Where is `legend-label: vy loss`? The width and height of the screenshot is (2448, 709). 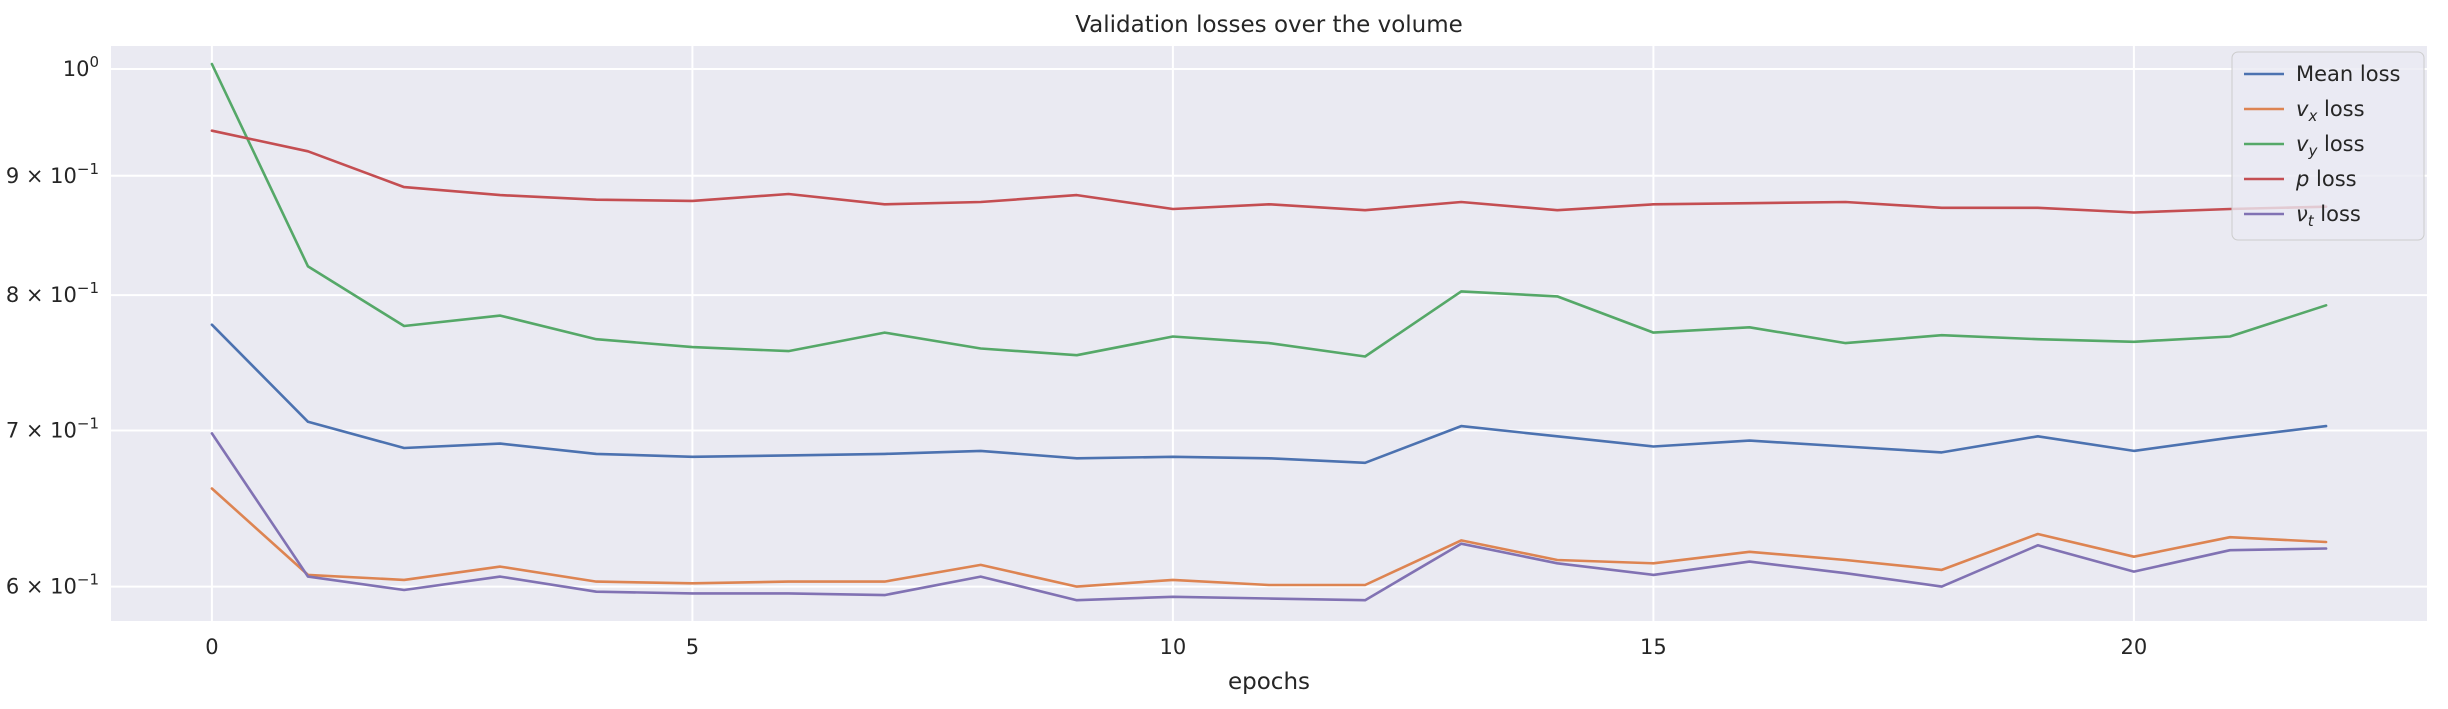 legend-label: vy loss is located at coordinates (2330, 146).